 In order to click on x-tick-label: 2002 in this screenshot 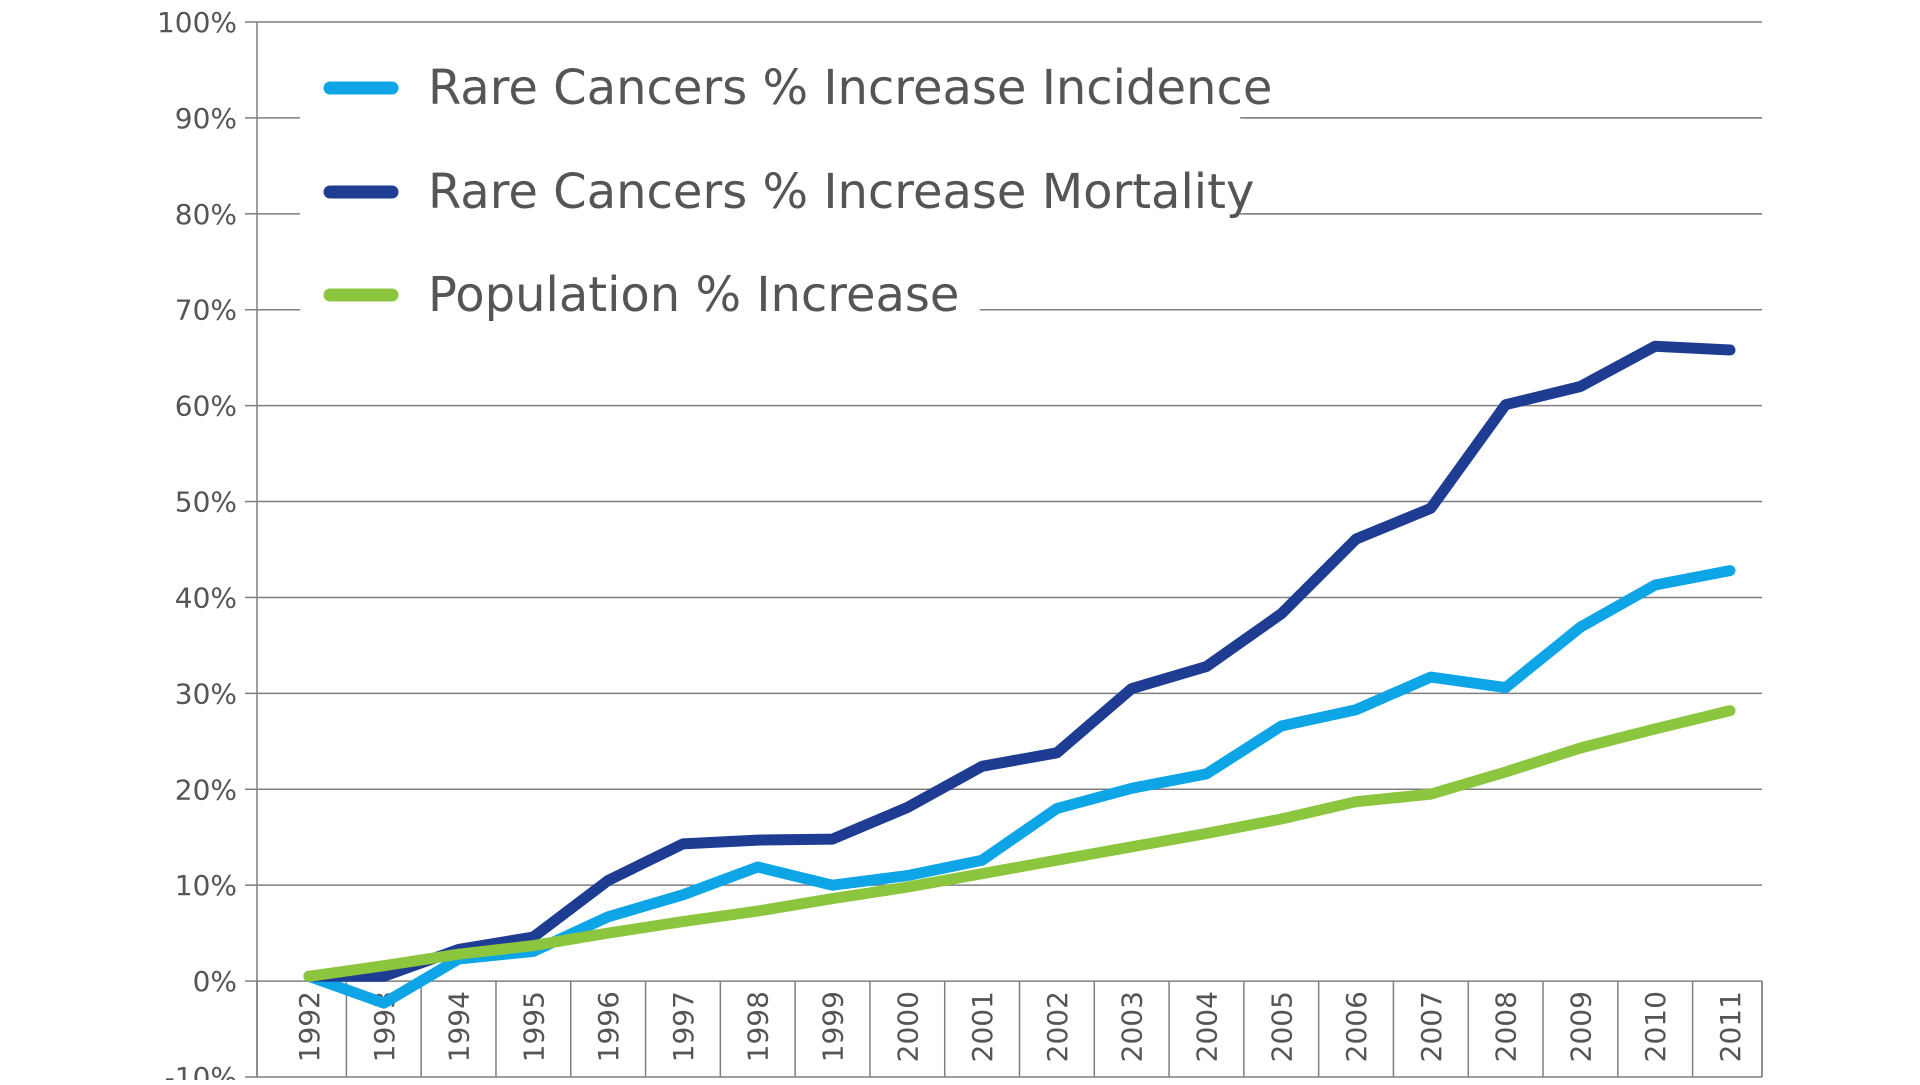, I will do `click(1057, 1026)`.